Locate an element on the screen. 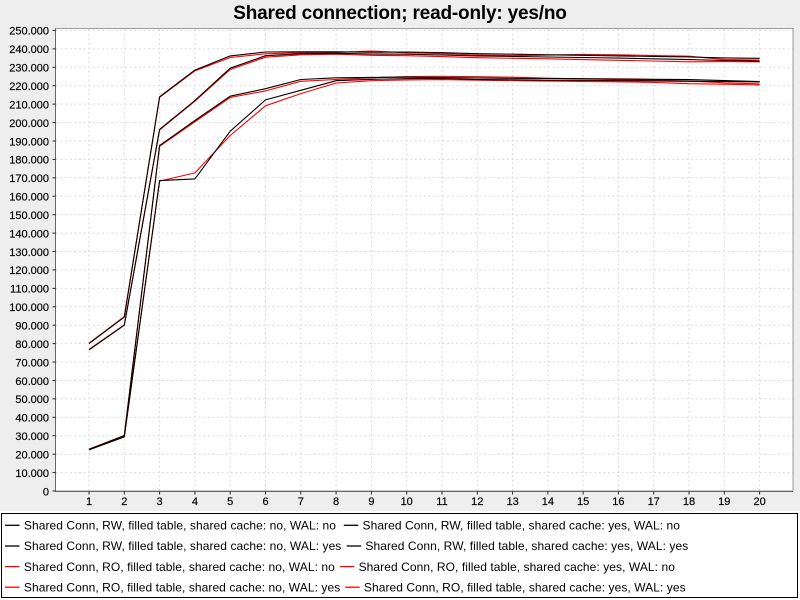 This screenshot has width=800, height=600. svg-text: 10 is located at coordinates (407, 502).